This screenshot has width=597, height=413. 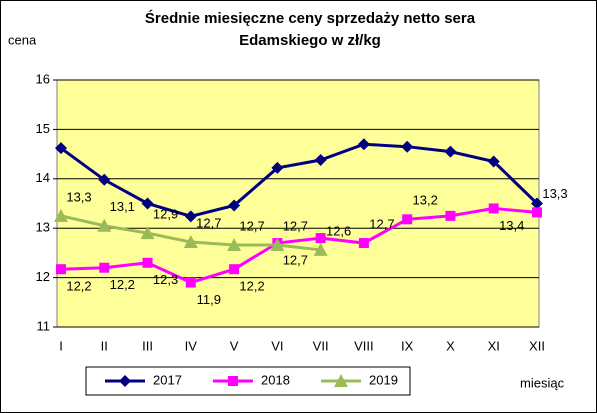 I want to click on chart-title: Edamskiego w zł/kg, so click(x=310, y=40).